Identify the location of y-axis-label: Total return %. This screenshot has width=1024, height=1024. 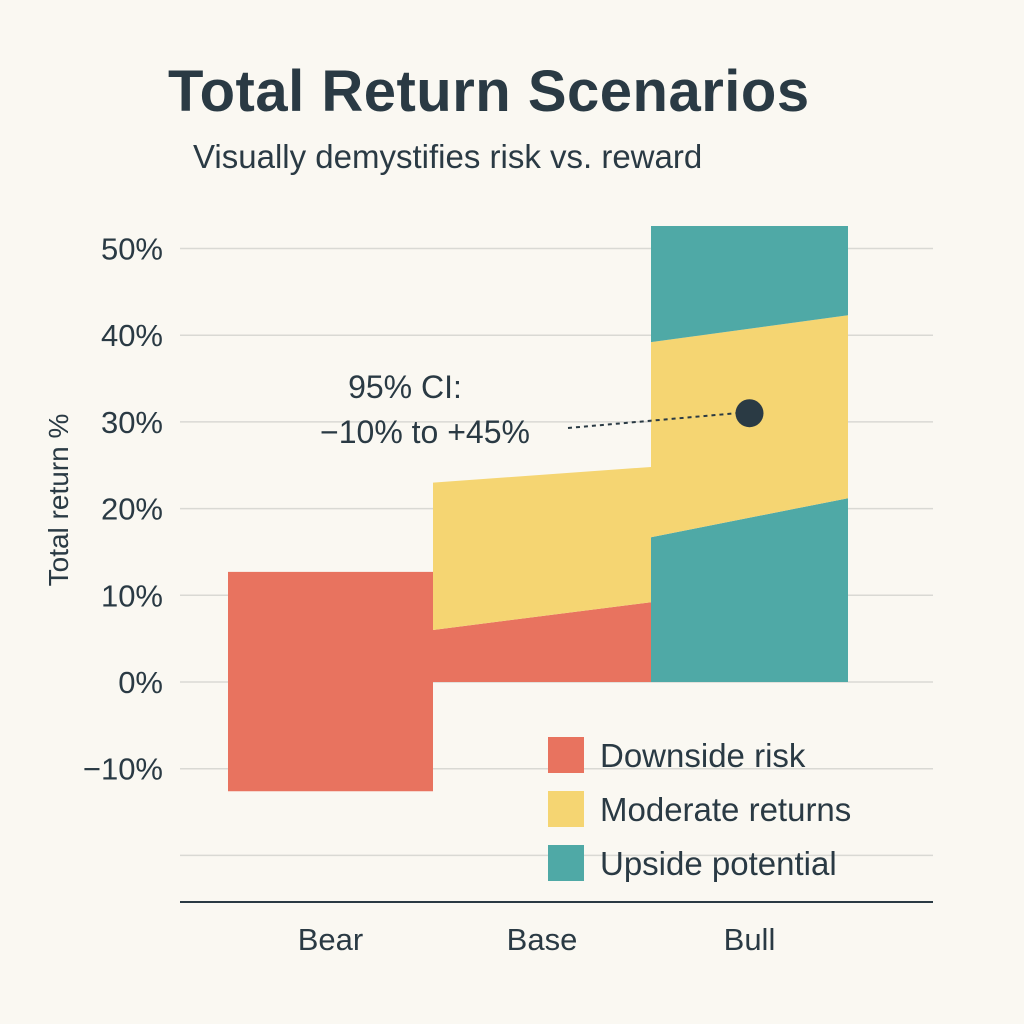
(58, 500).